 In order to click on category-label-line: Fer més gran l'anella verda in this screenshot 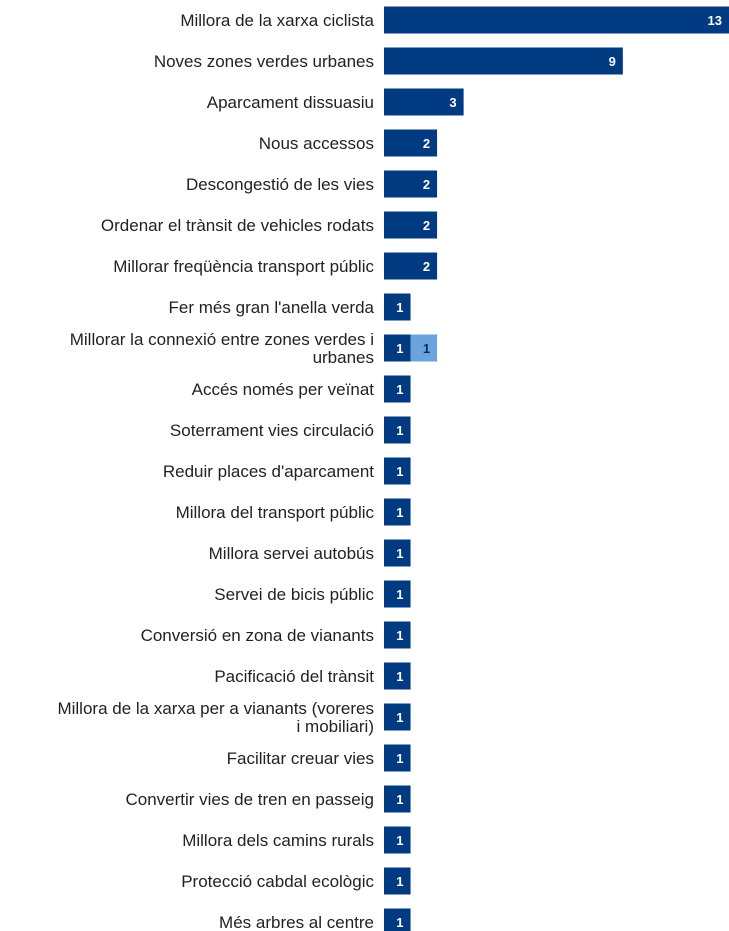, I will do `click(272, 307)`.